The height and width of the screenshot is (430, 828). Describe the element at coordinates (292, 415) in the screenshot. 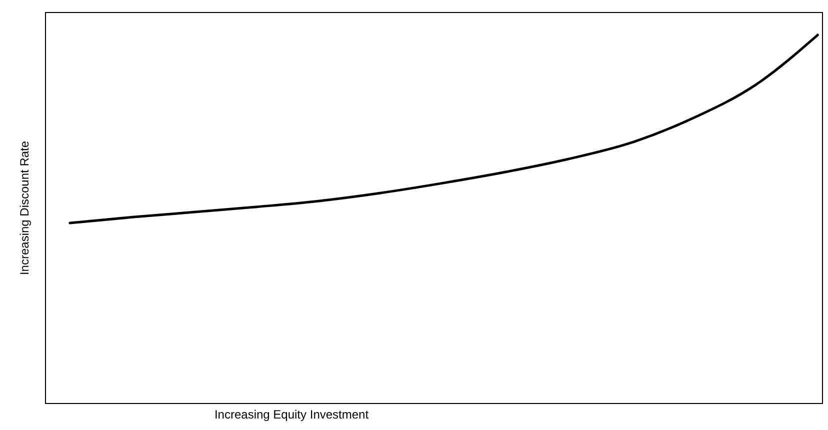

I see `x-axis-title: Increasing Equity Investment` at that location.